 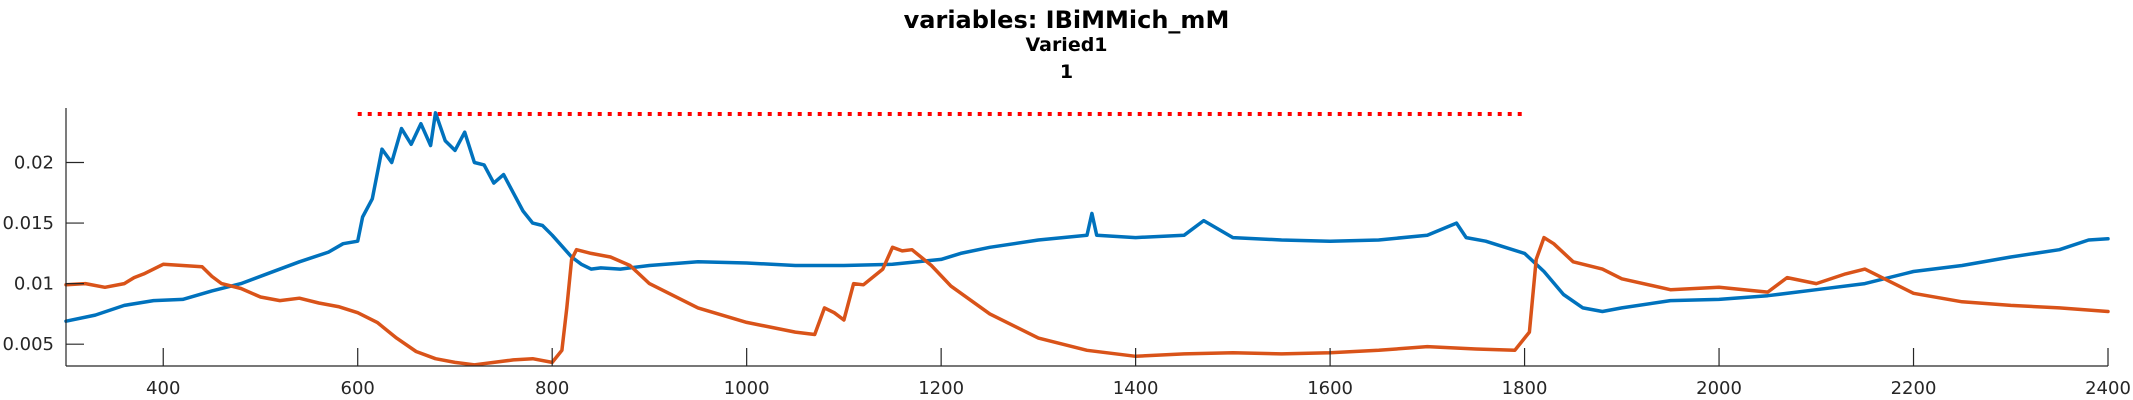 I want to click on x-tick-label: 1800, so click(x=1525, y=388).